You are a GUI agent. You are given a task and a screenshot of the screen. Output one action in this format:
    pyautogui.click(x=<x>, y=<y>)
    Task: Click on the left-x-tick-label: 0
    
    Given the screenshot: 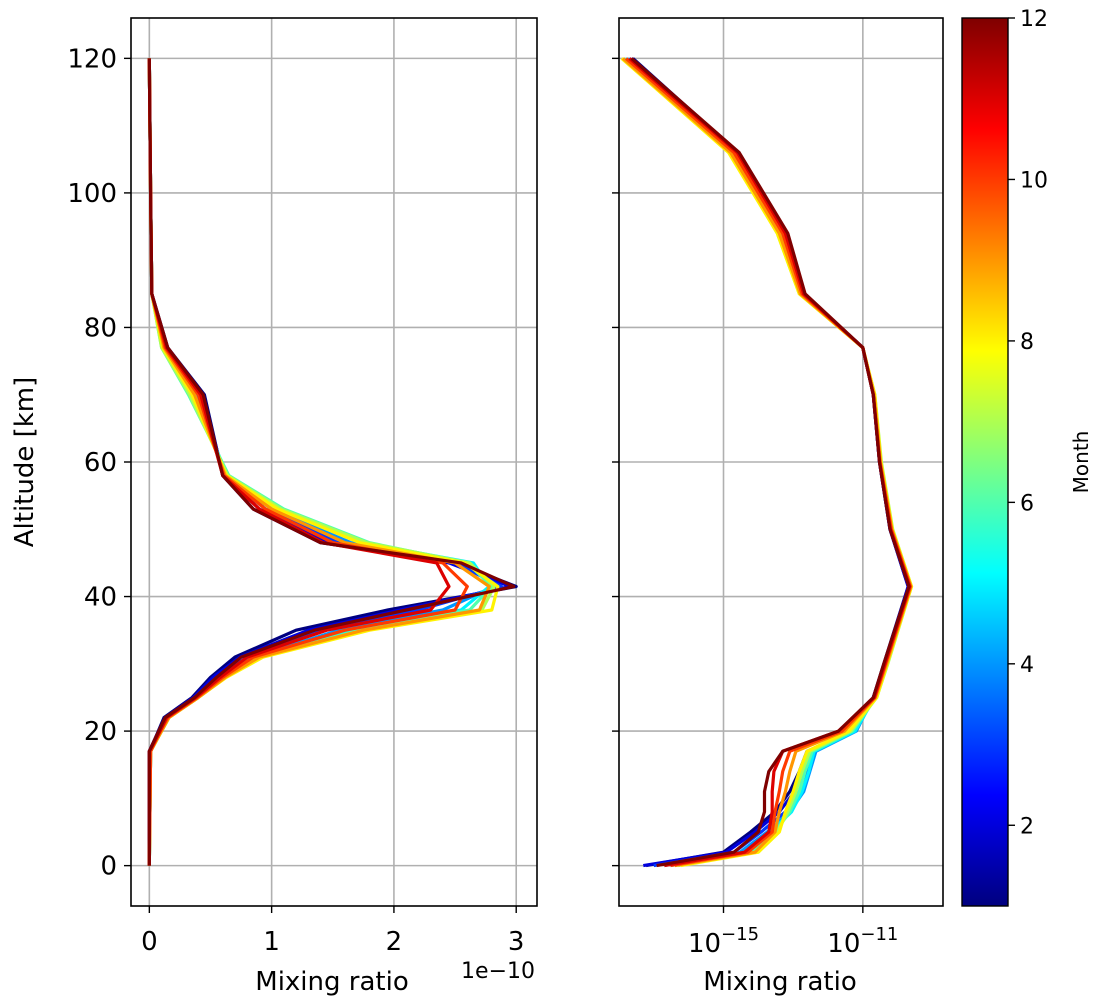 What is the action you would take?
    pyautogui.click(x=149, y=942)
    